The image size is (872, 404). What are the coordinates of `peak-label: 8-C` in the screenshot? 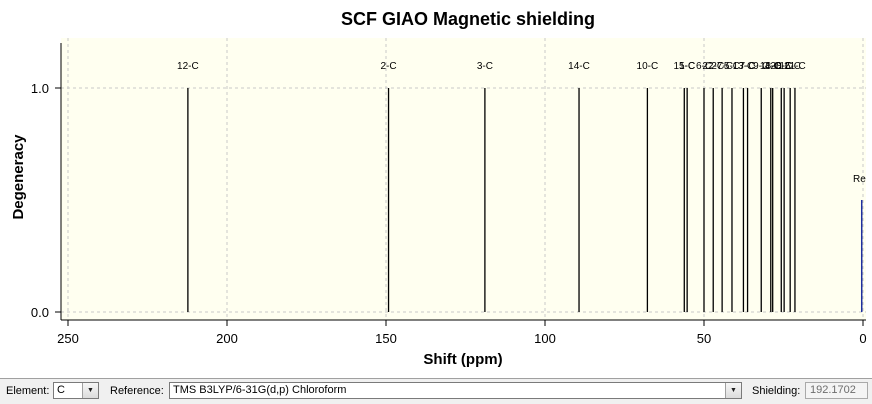 It's located at (784, 66).